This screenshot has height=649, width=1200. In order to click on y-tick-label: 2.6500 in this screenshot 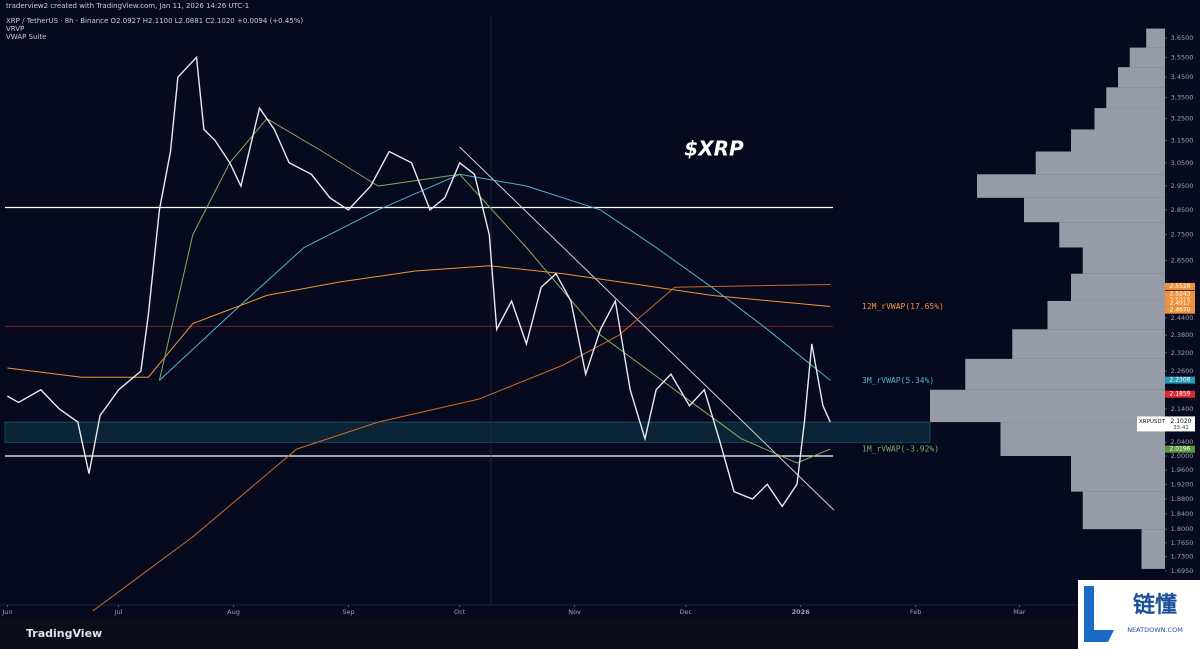, I will do `click(1182, 260)`.